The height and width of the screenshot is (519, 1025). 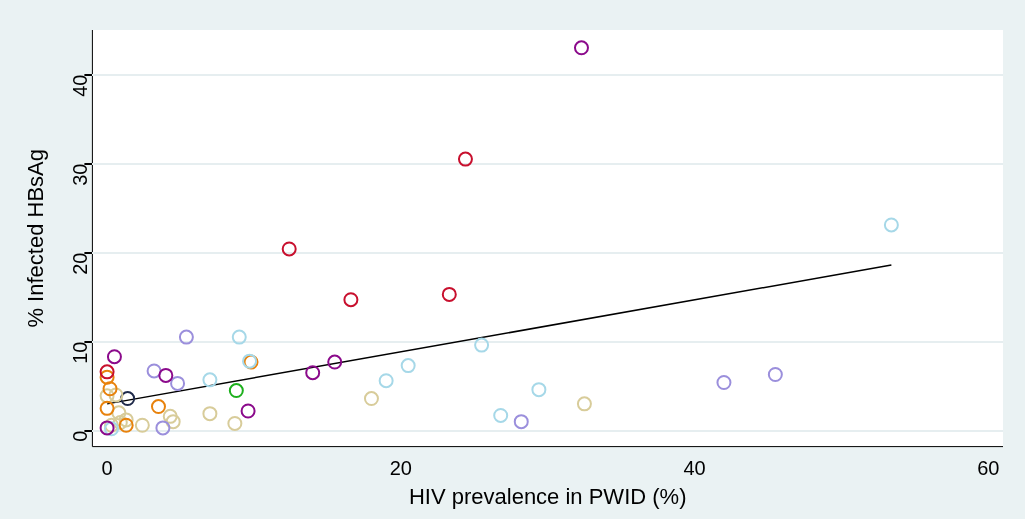 What do you see at coordinates (79, 263) in the screenshot?
I see `y-tick-label: 20` at bounding box center [79, 263].